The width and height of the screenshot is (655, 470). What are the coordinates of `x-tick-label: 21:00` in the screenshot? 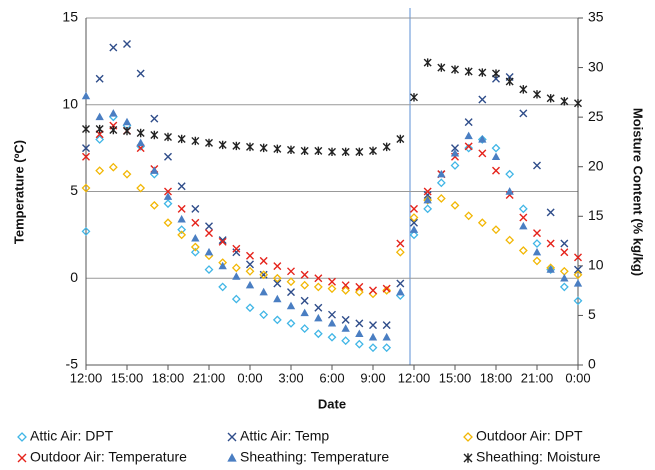 It's located at (209, 377).